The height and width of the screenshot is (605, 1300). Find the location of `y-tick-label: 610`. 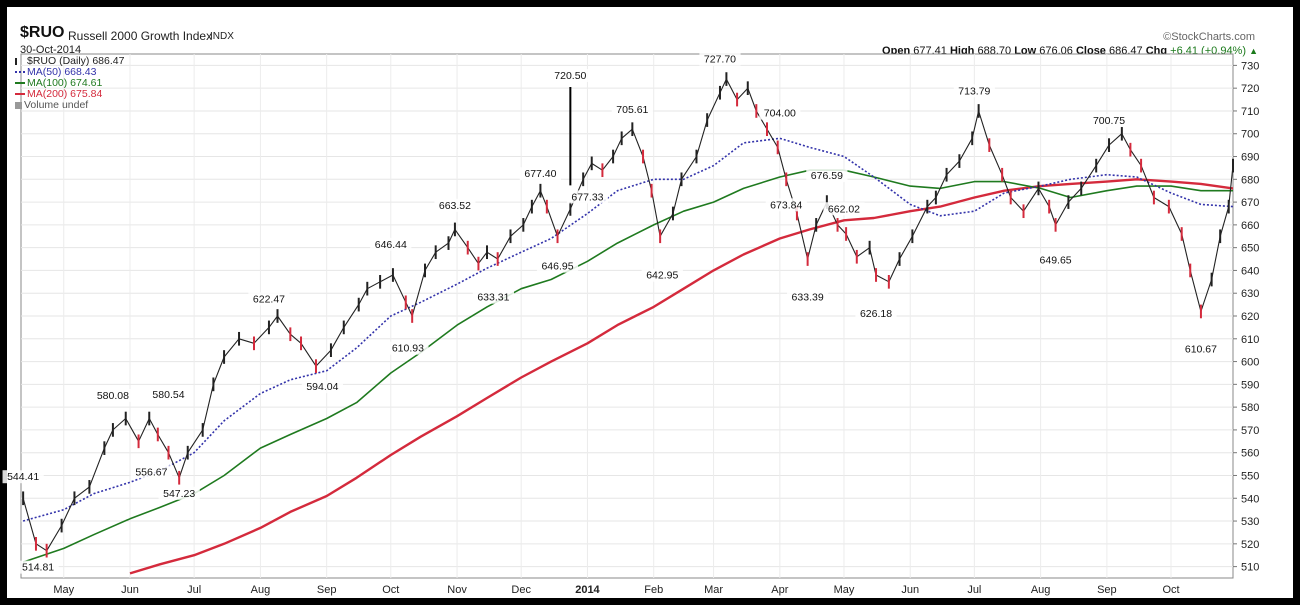

y-tick-label: 610 is located at coordinates (1250, 340).